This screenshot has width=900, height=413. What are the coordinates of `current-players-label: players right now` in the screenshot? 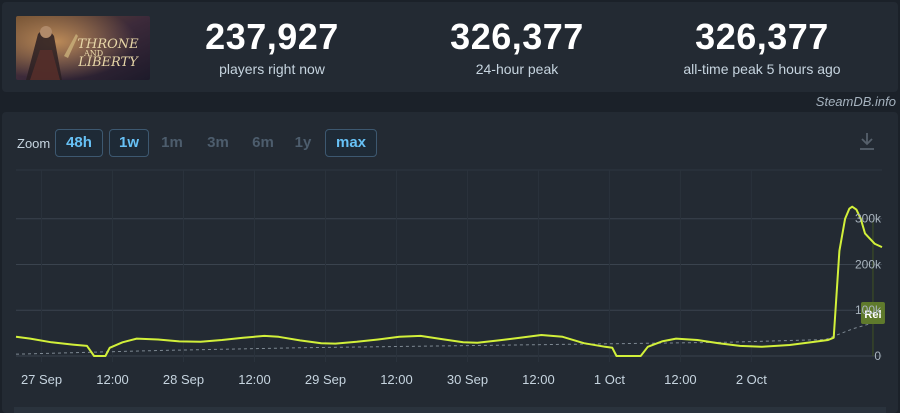 It's located at (272, 69).